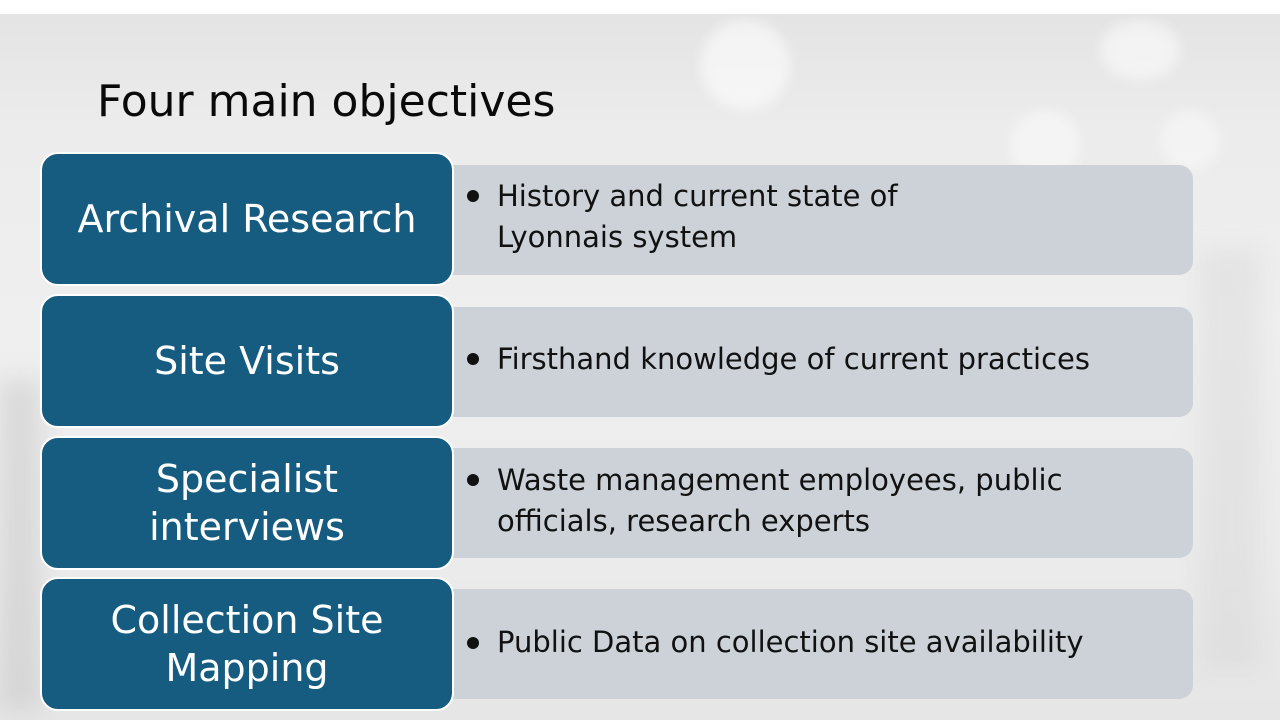 The width and height of the screenshot is (1280, 720). I want to click on objective-label: Collection Site, so click(247, 620).